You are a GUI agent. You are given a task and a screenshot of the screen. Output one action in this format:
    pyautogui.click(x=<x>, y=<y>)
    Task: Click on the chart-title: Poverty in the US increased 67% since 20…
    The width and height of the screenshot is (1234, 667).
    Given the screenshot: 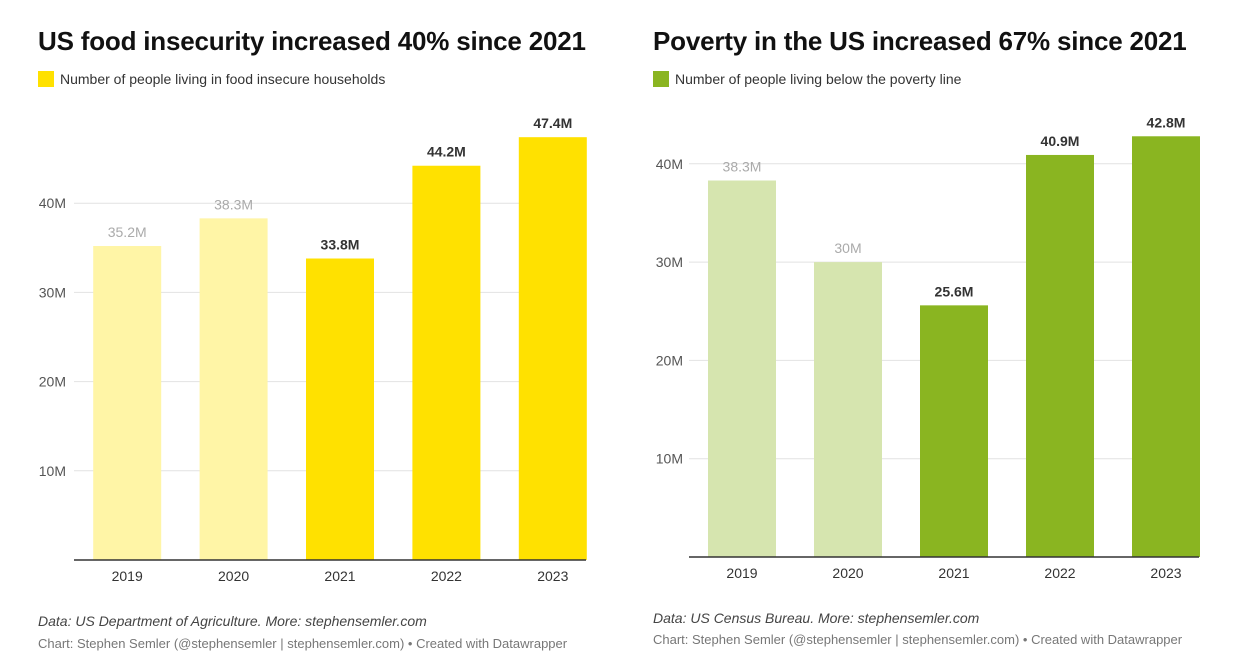 What is the action you would take?
    pyautogui.click(x=920, y=41)
    